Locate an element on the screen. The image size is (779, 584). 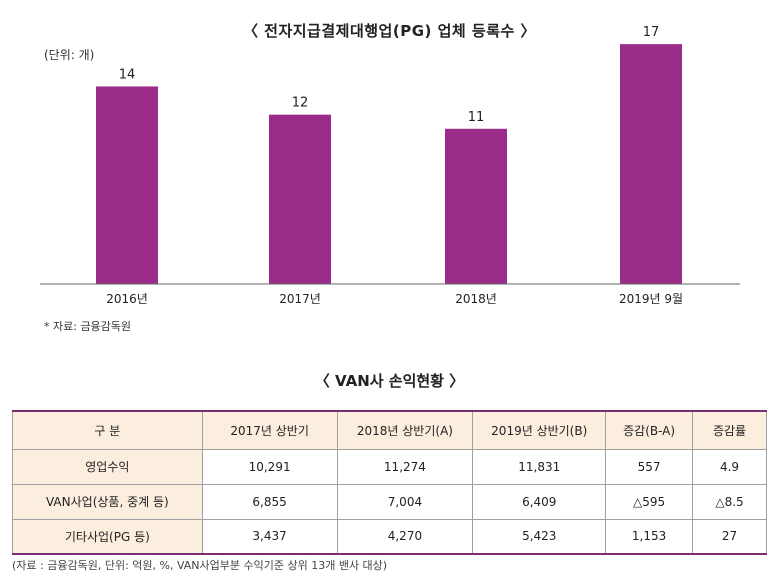
table-cell: 10,291 is located at coordinates (269, 466).